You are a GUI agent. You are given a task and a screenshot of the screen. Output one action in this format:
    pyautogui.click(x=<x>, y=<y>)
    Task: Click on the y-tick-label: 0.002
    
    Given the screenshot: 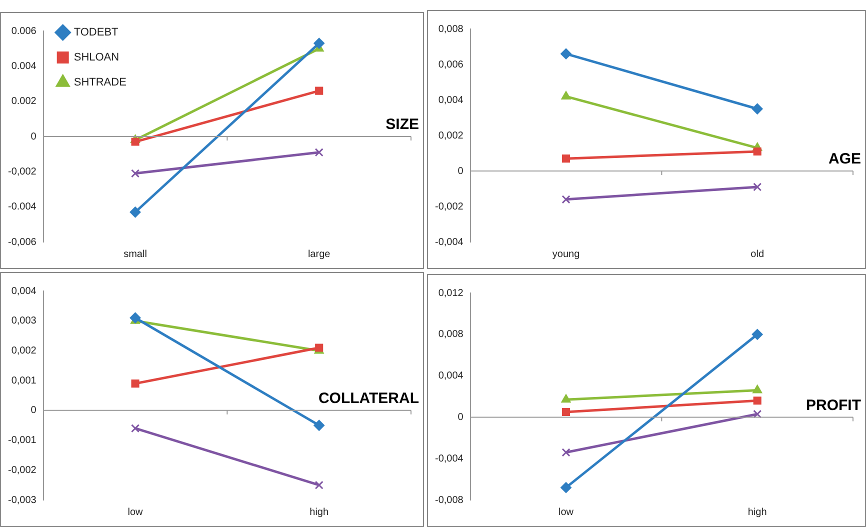 What is the action you would take?
    pyautogui.click(x=24, y=102)
    